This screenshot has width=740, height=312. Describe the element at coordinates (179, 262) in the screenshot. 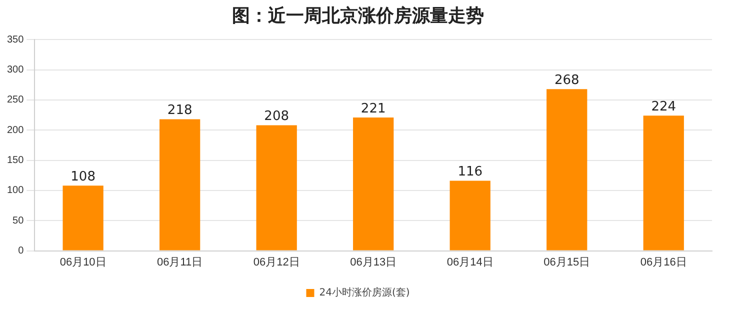

I see `x-tick-label: 06月11日` at that location.